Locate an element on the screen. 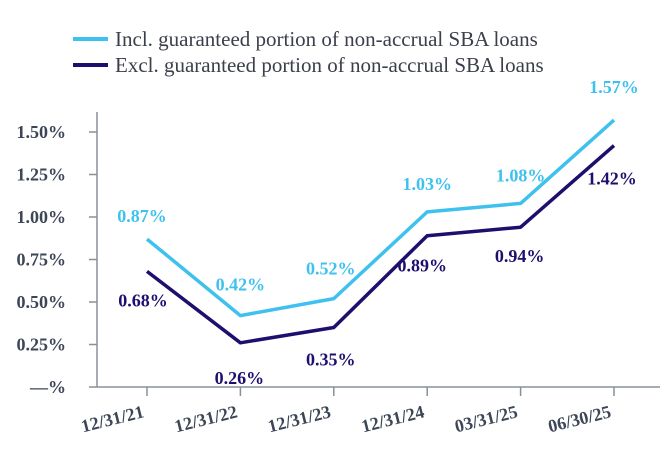  y-tick-label: 1.25% is located at coordinates (42, 175).